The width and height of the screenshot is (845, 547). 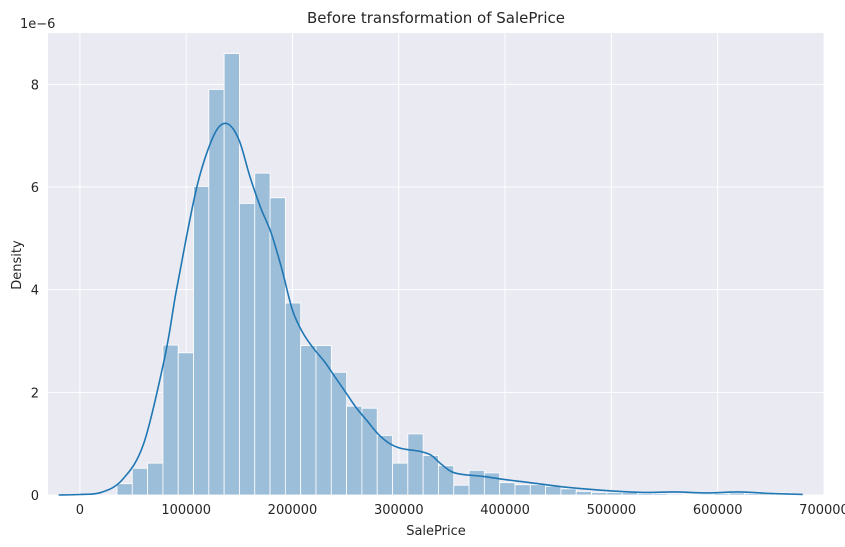 What do you see at coordinates (505, 510) in the screenshot?
I see `x-tick-label: 400000` at bounding box center [505, 510].